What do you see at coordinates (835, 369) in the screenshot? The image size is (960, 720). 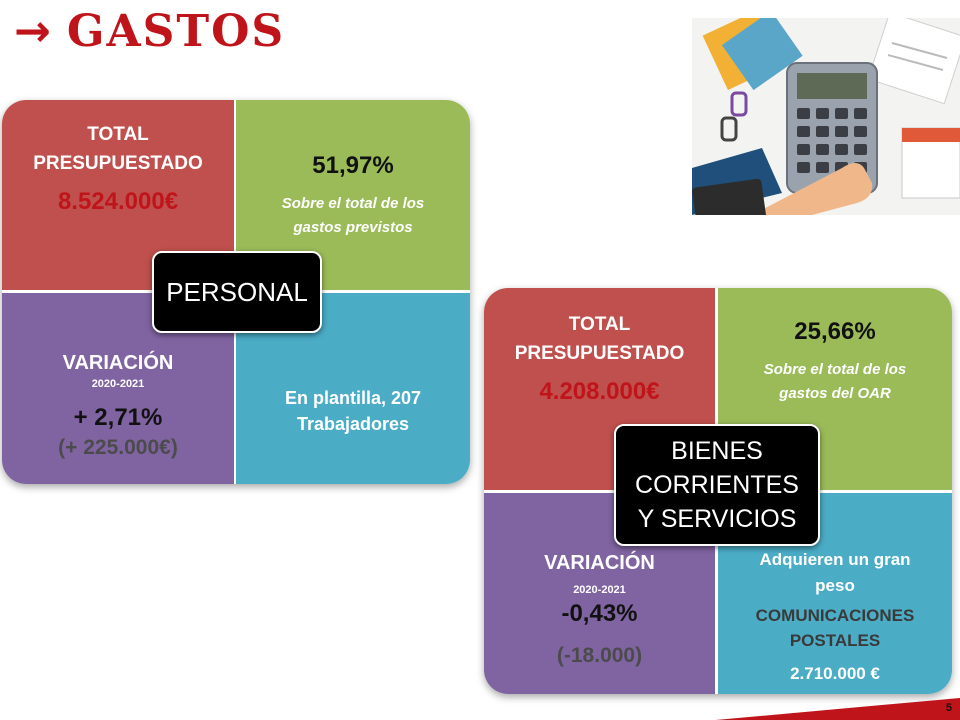 I see `bienes-pct-desc-1: Sobre el total de los` at bounding box center [835, 369].